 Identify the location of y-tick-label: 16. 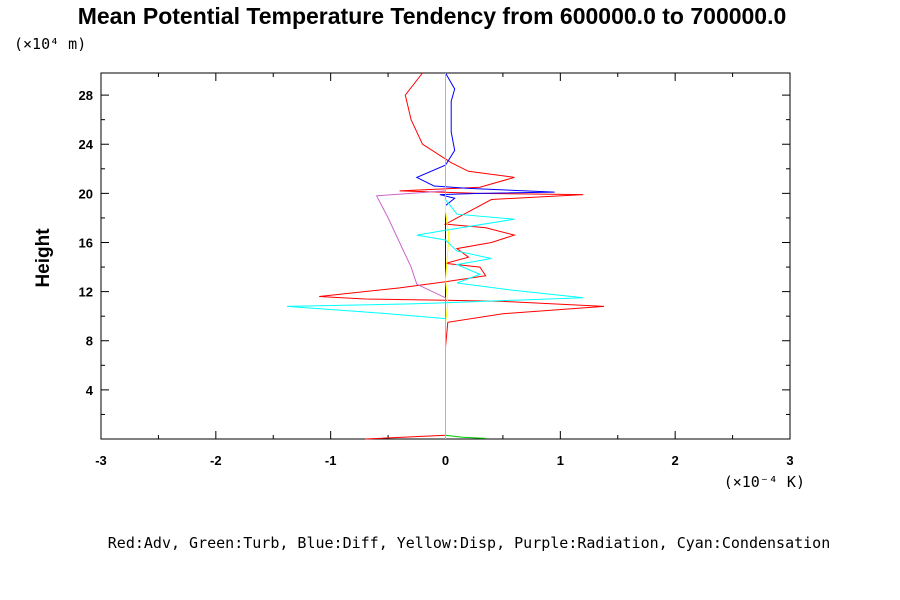
(86, 242).